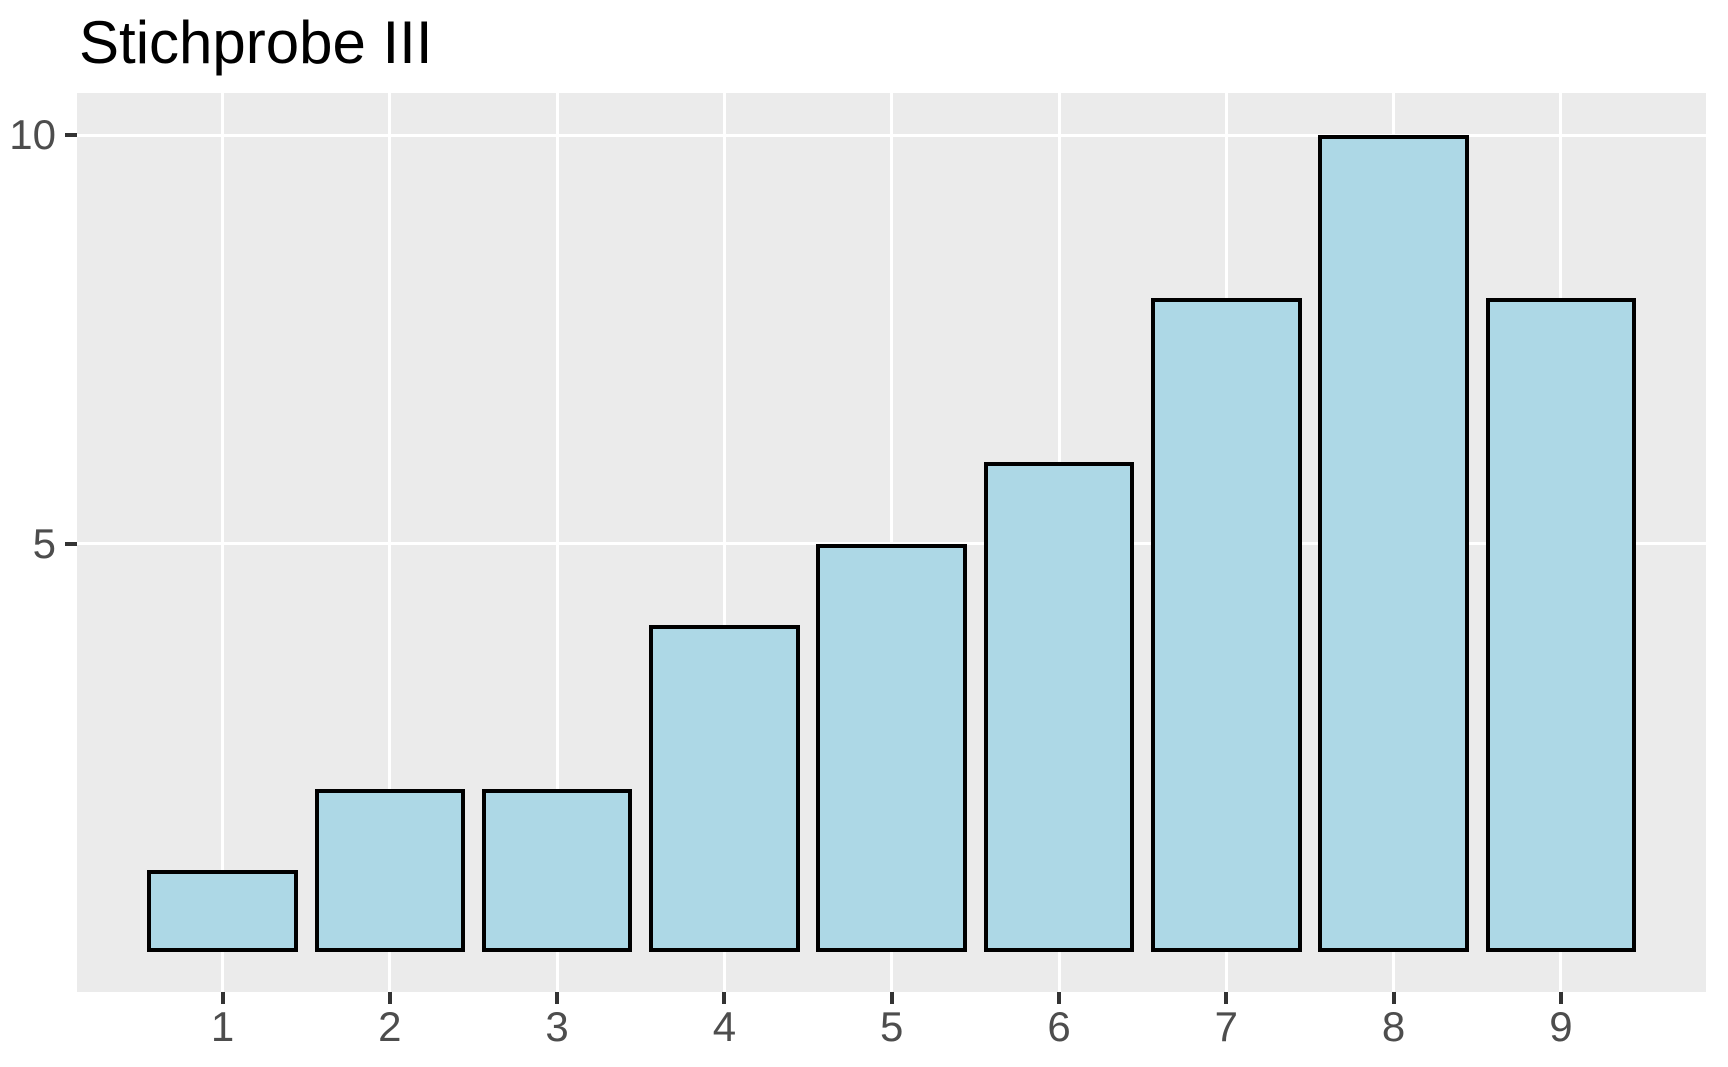 This screenshot has height=1067, width=1728. I want to click on x-axis-label: 9, so click(1561, 1026).